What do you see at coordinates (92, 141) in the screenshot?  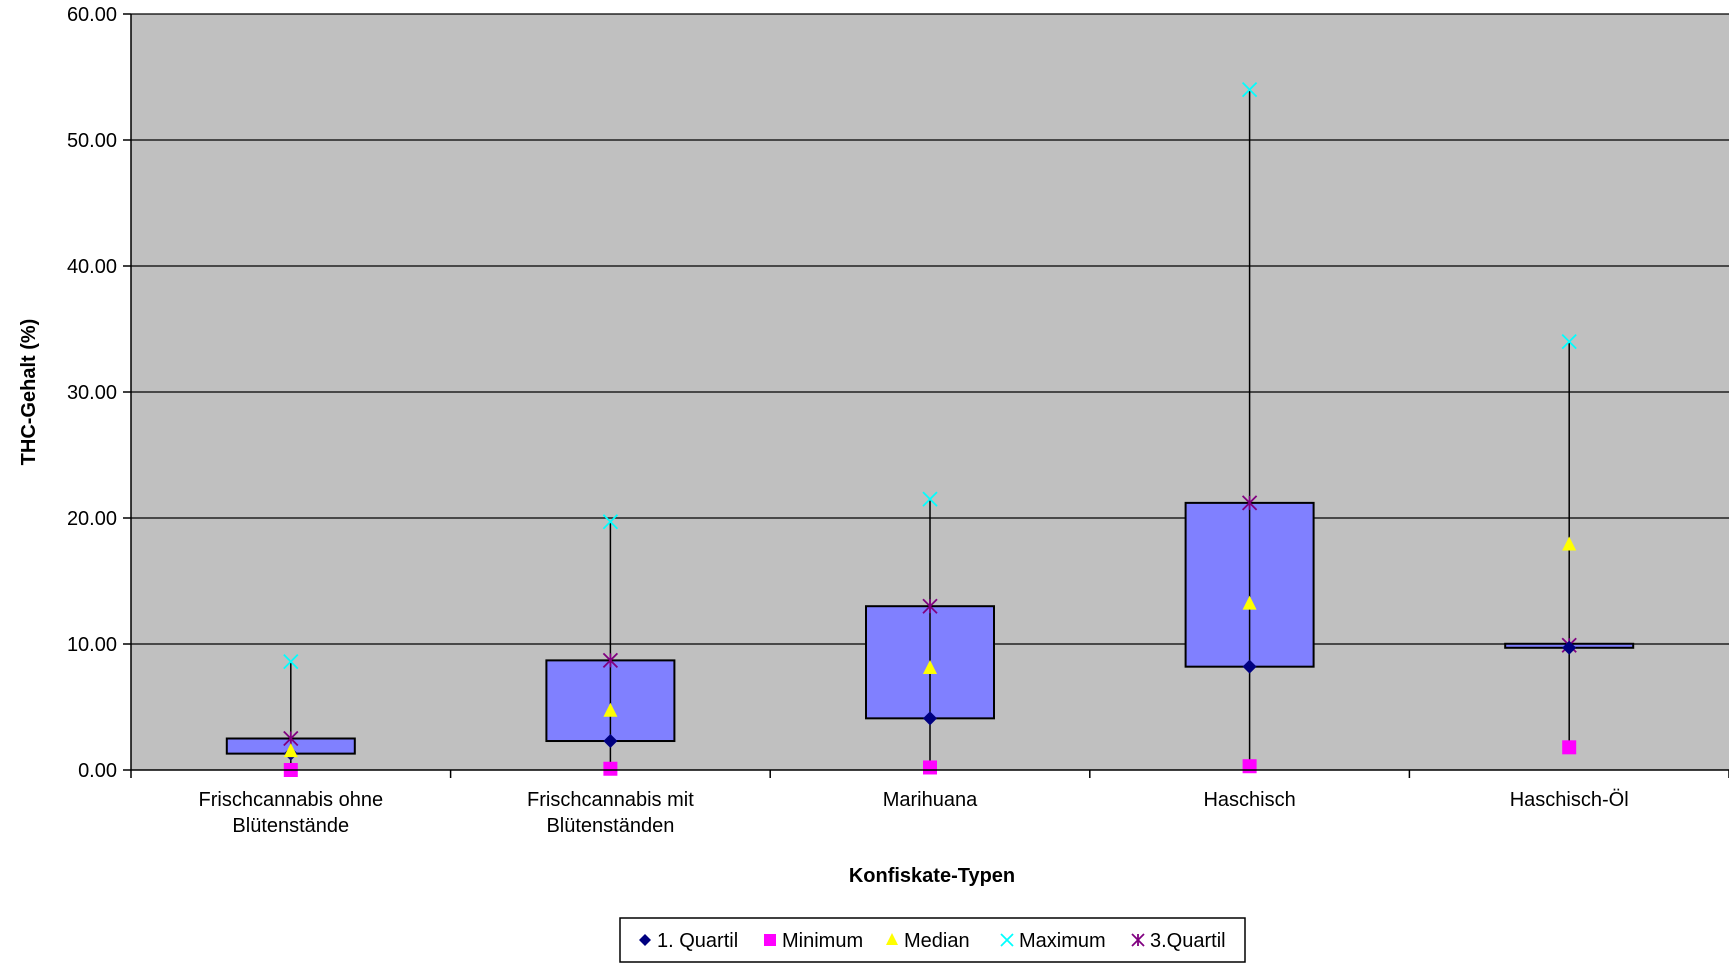 I see `y-tick-label: 50.00` at bounding box center [92, 141].